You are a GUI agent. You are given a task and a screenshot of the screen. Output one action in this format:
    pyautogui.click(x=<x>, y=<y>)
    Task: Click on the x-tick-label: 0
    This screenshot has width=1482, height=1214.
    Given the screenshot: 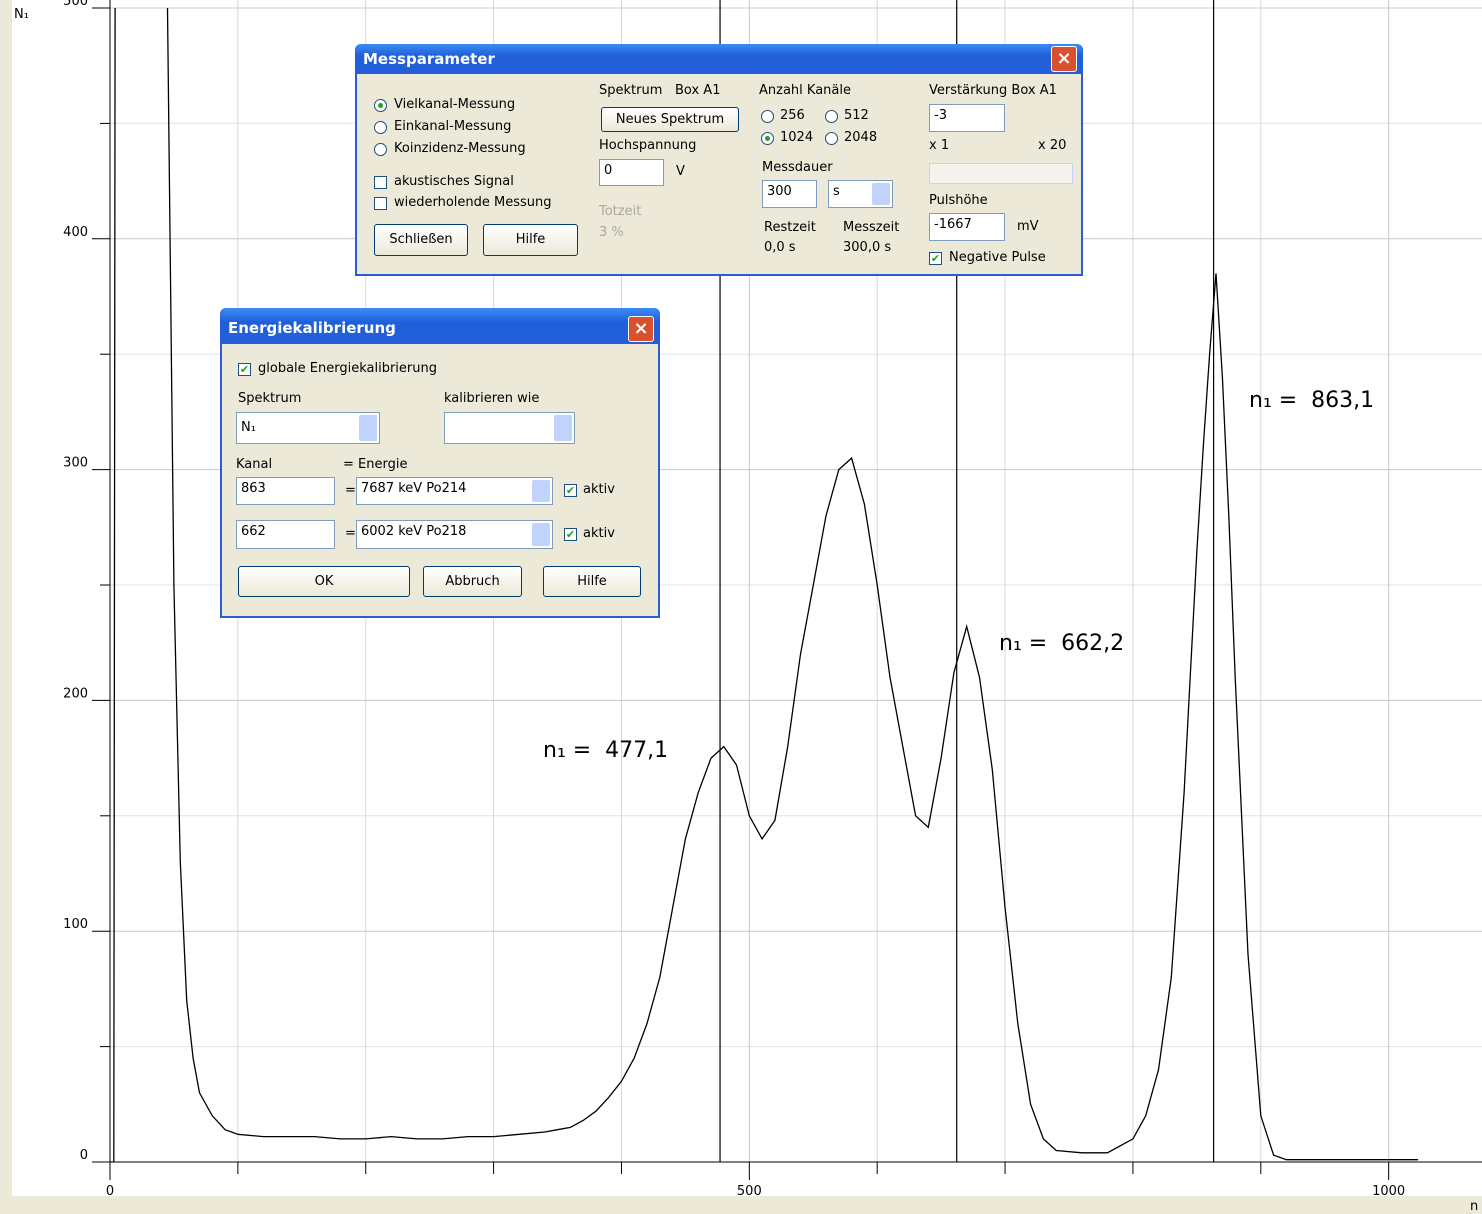 What is the action you would take?
    pyautogui.click(x=110, y=1191)
    